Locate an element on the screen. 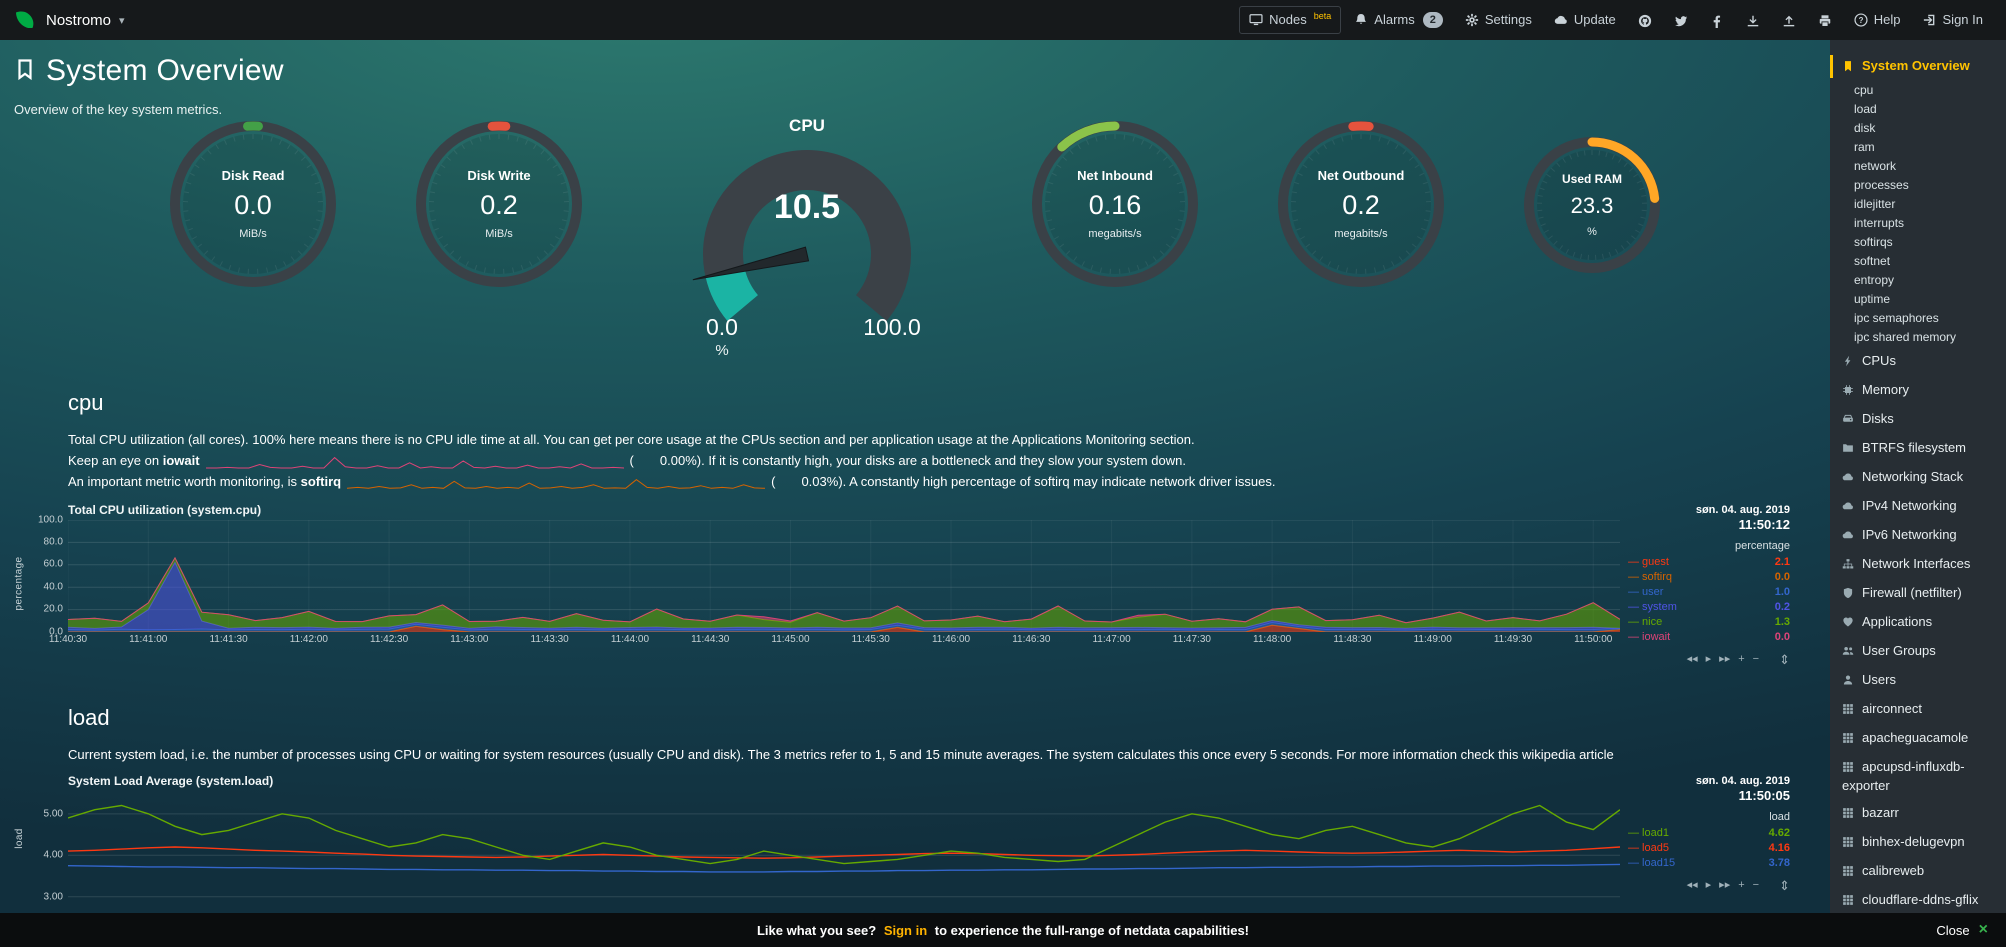 This screenshot has height=947, width=2006. gauge-label: Net Outbound is located at coordinates (1361, 175).